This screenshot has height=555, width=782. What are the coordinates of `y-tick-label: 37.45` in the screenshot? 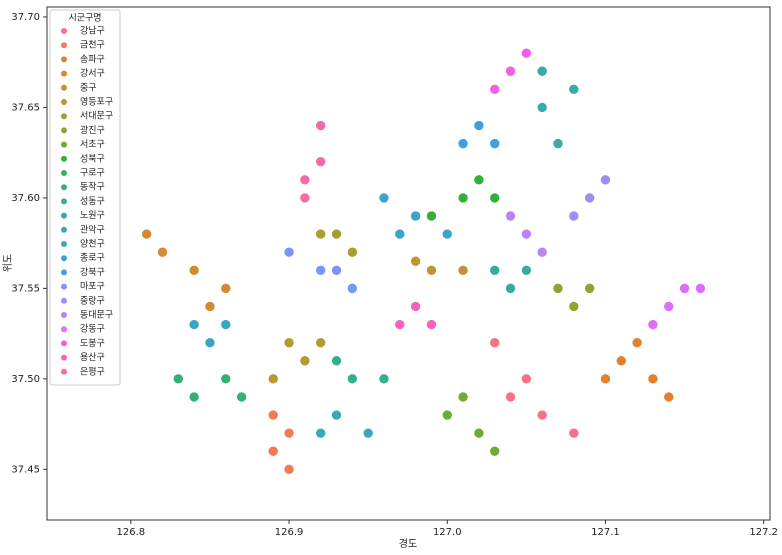 It's located at (25, 469).